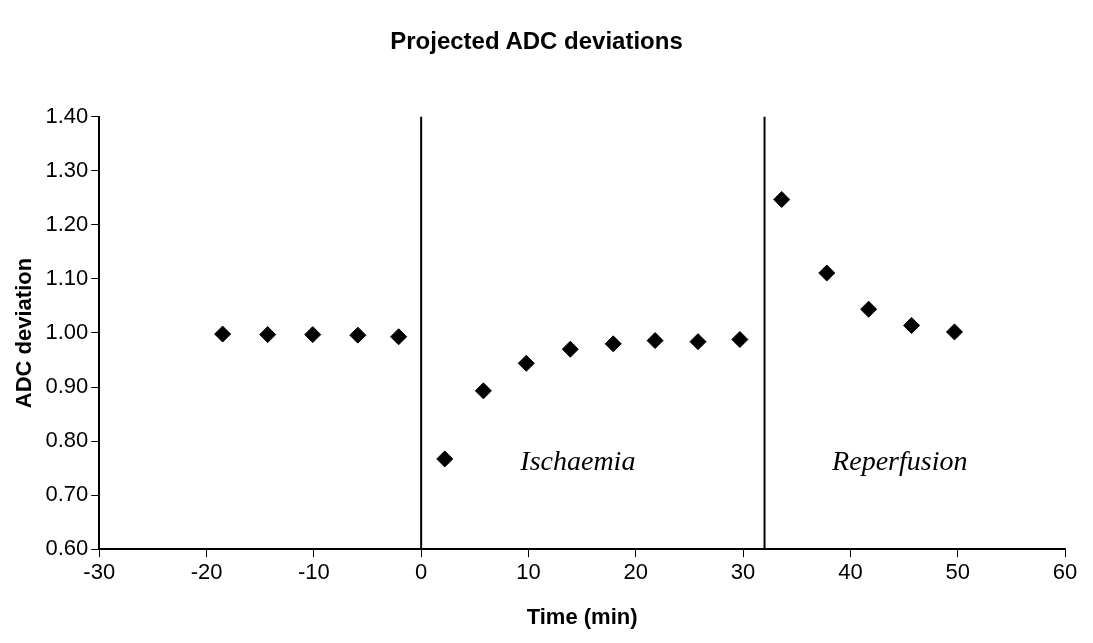 This screenshot has width=1093, height=643. I want to click on x-tick-label: -10, so click(313, 572).